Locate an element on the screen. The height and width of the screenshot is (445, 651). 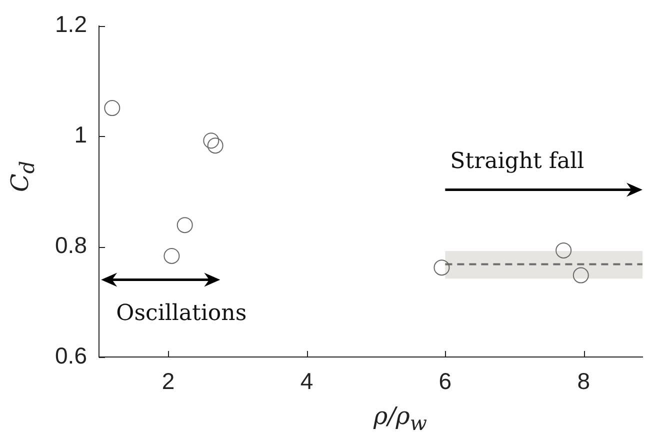
x-axis-title: ρ/ρ$_{w}$ is located at coordinates (400, 418).